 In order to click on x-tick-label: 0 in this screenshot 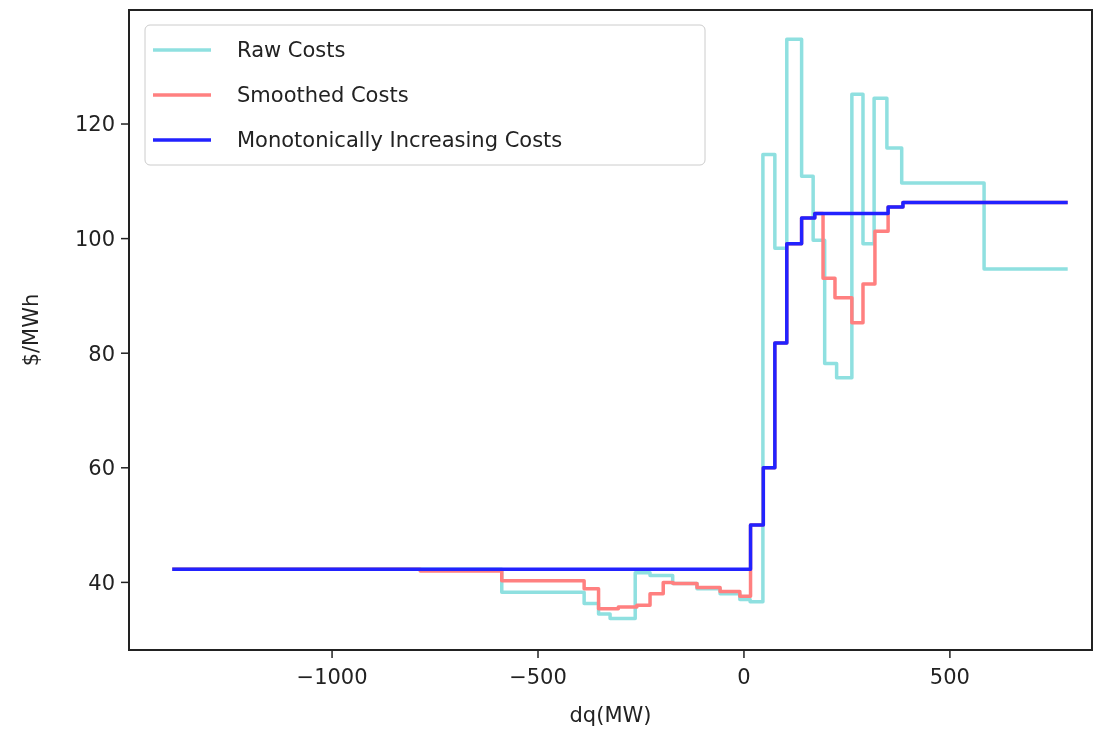, I will do `click(744, 677)`.